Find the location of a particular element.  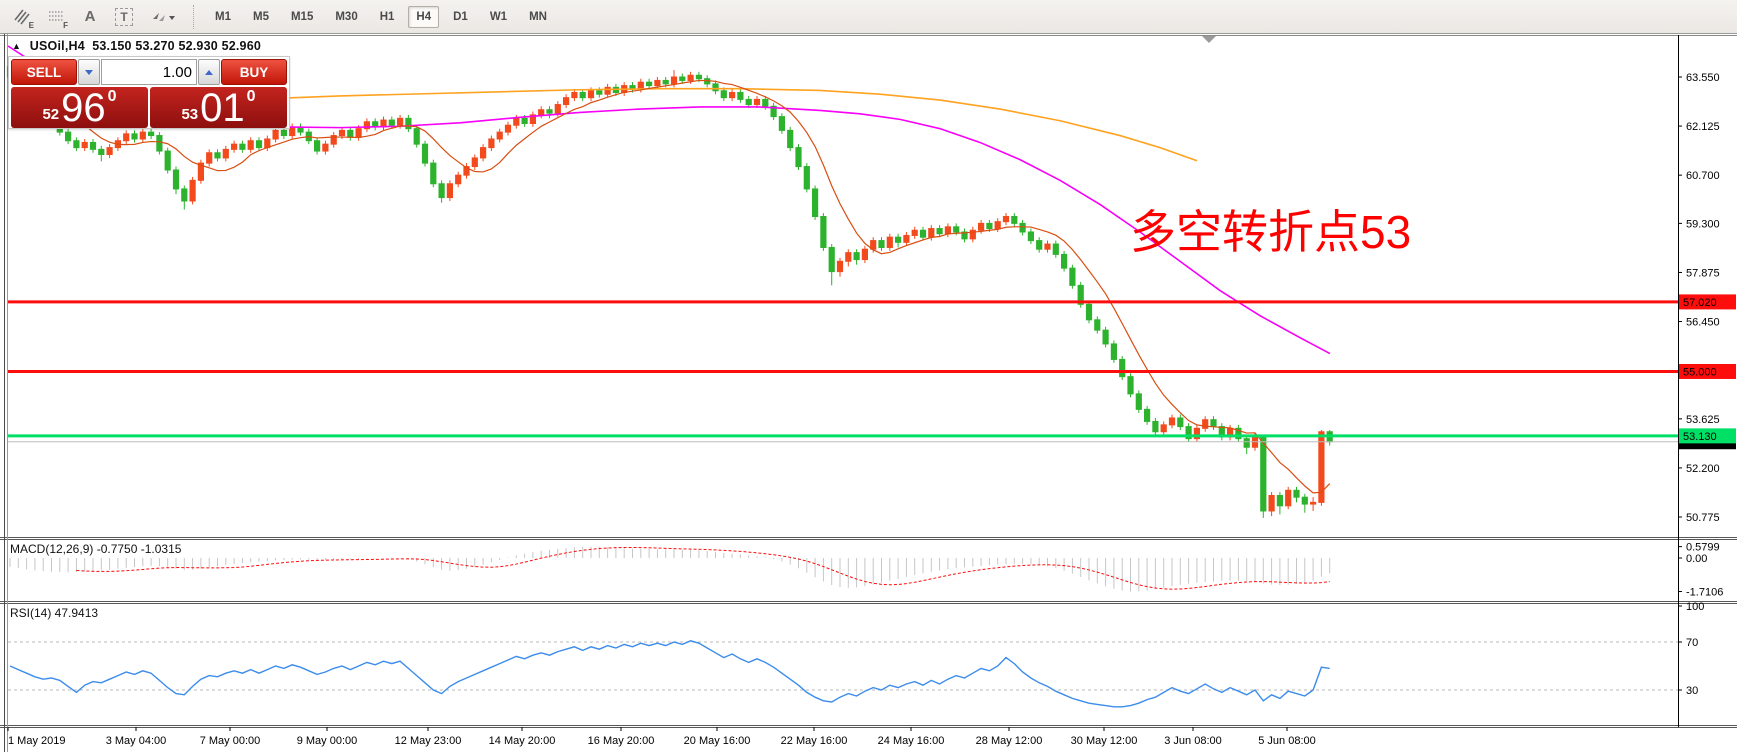

order-row: SELL BUY is located at coordinates (149, 72).